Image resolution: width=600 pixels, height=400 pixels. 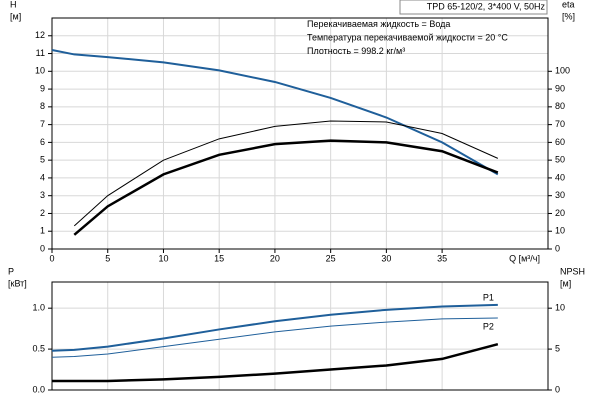 What do you see at coordinates (163, 258) in the screenshot?
I see `x-tick-label: 10` at bounding box center [163, 258].